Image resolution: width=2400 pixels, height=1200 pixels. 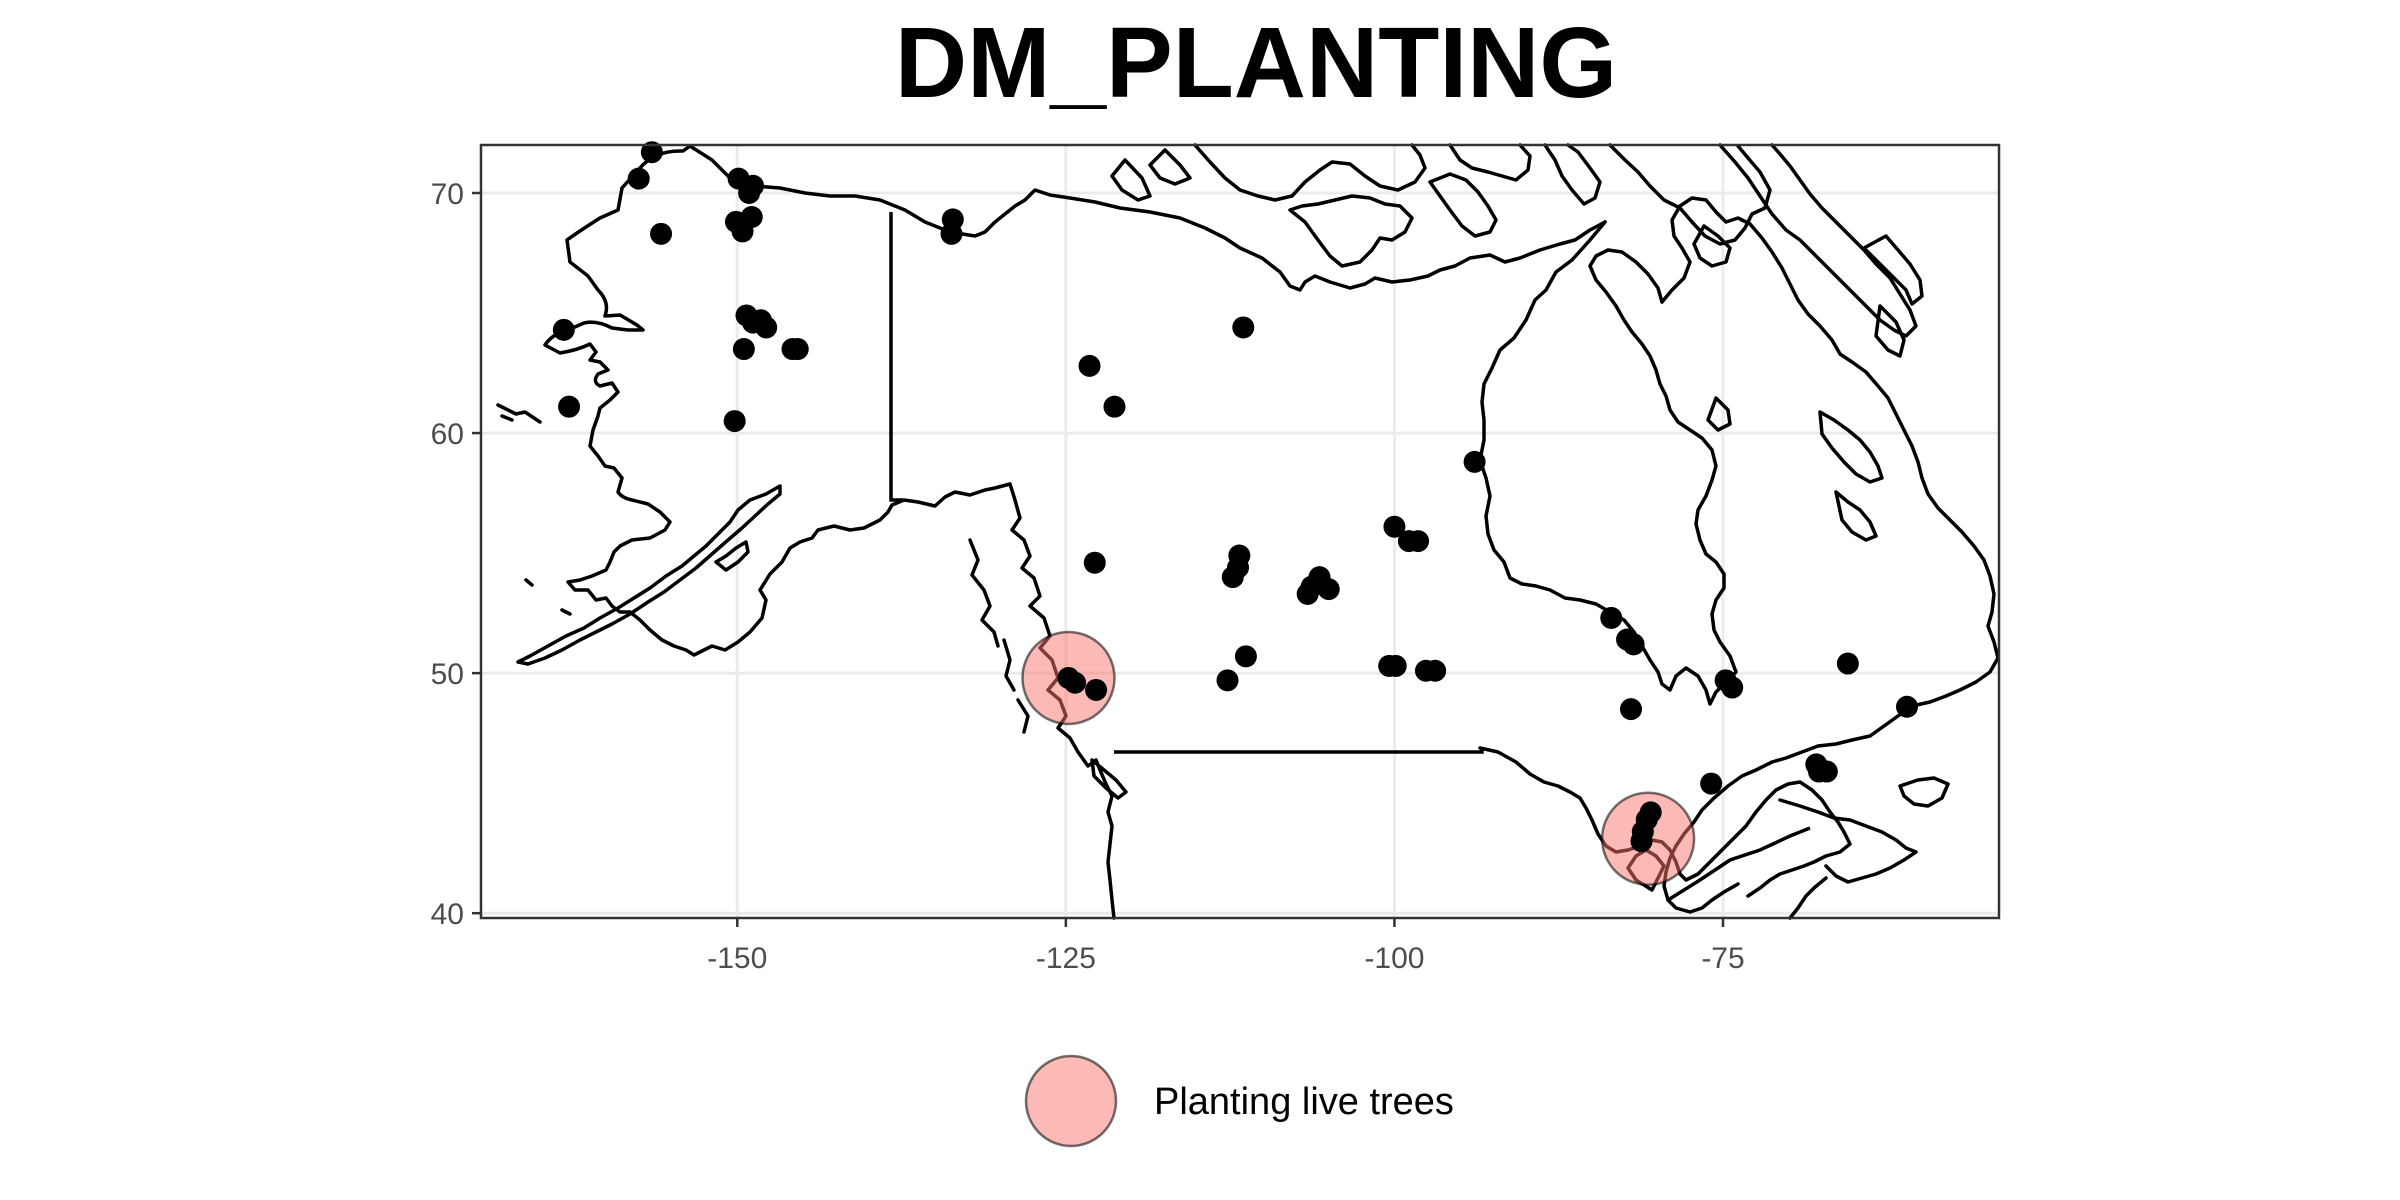 What do you see at coordinates (447, 194) in the screenshot?
I see `y-tick-label: 70` at bounding box center [447, 194].